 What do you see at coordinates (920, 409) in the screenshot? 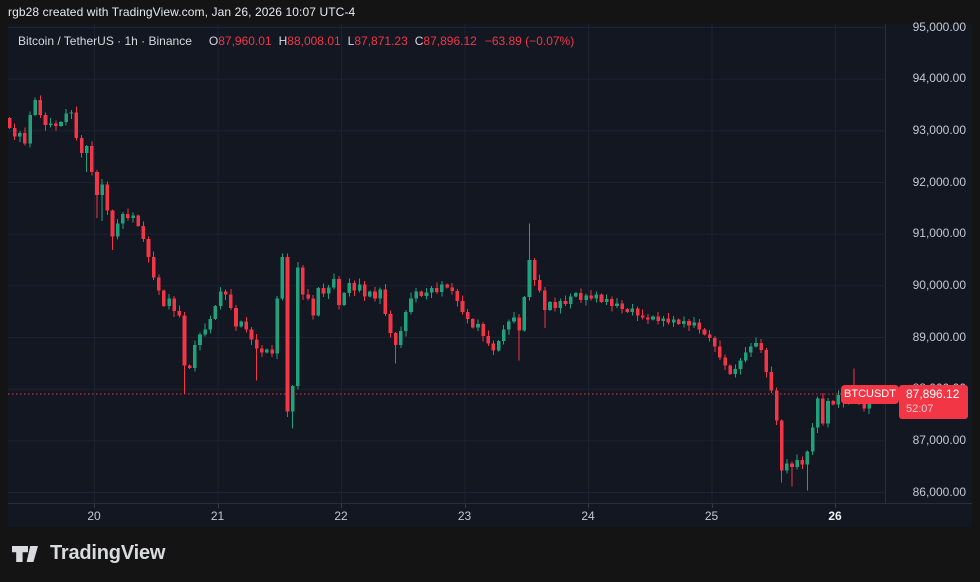
I see `candle-countdown: 52:07` at bounding box center [920, 409].